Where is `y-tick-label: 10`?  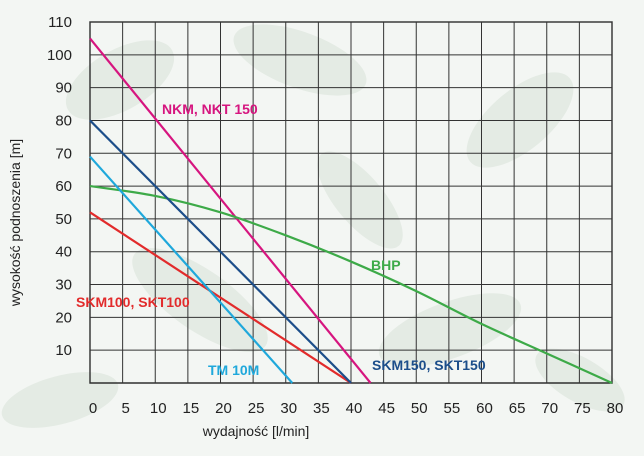 y-tick-label: 10 is located at coordinates (63, 350).